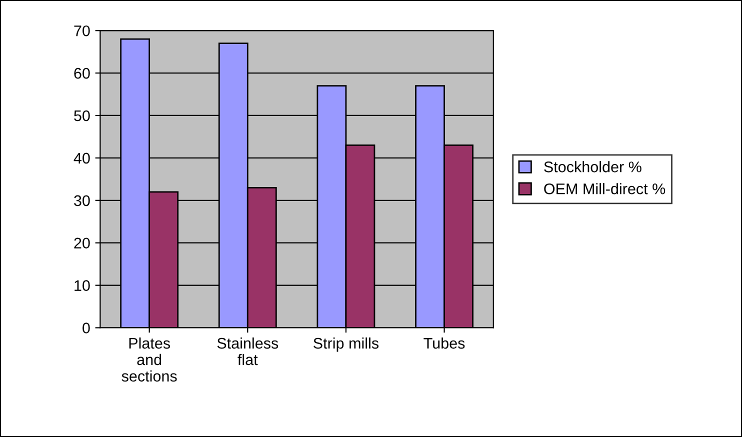 This screenshot has width=742, height=437. Describe the element at coordinates (82, 30) in the screenshot. I see `y-tick-label: 70` at that location.